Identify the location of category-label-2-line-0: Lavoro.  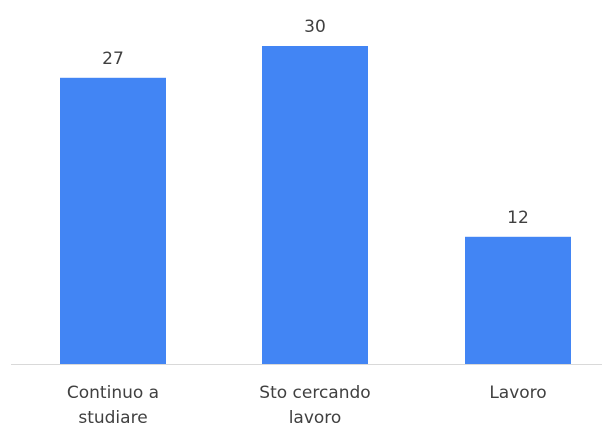
(517, 393).